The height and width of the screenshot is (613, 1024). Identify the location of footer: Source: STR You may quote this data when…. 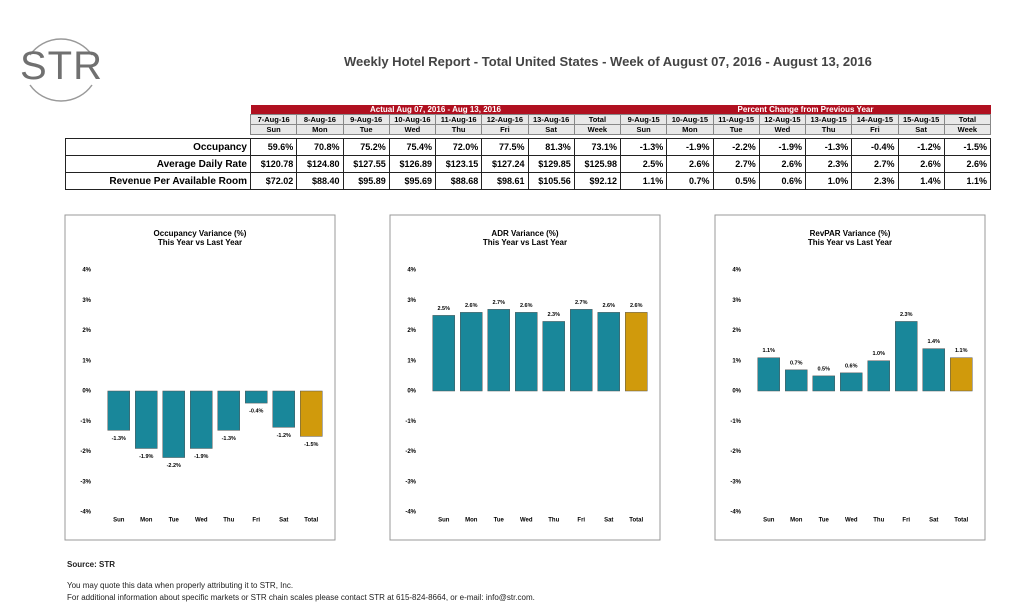
(301, 582).